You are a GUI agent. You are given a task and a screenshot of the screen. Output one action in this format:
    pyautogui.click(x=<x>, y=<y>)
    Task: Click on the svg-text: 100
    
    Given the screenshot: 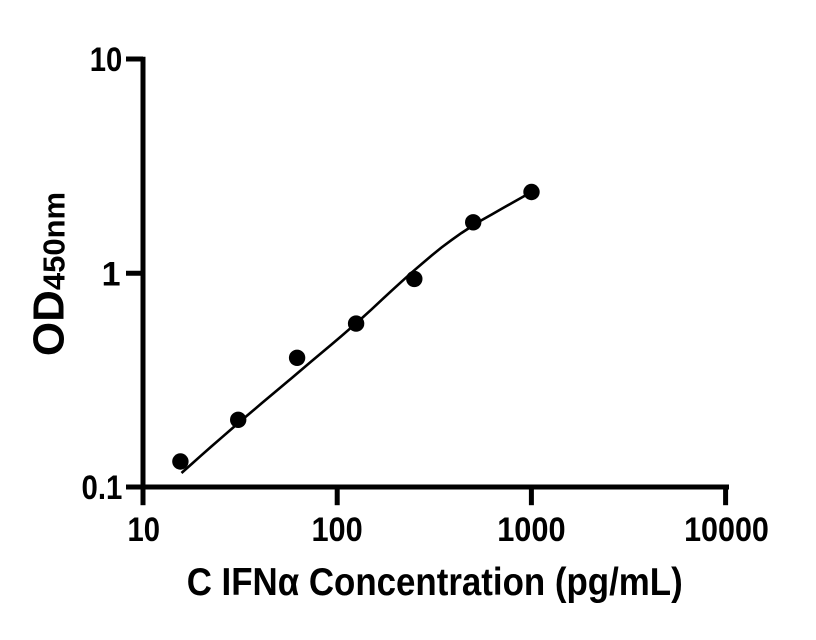 What is the action you would take?
    pyautogui.click(x=336, y=530)
    